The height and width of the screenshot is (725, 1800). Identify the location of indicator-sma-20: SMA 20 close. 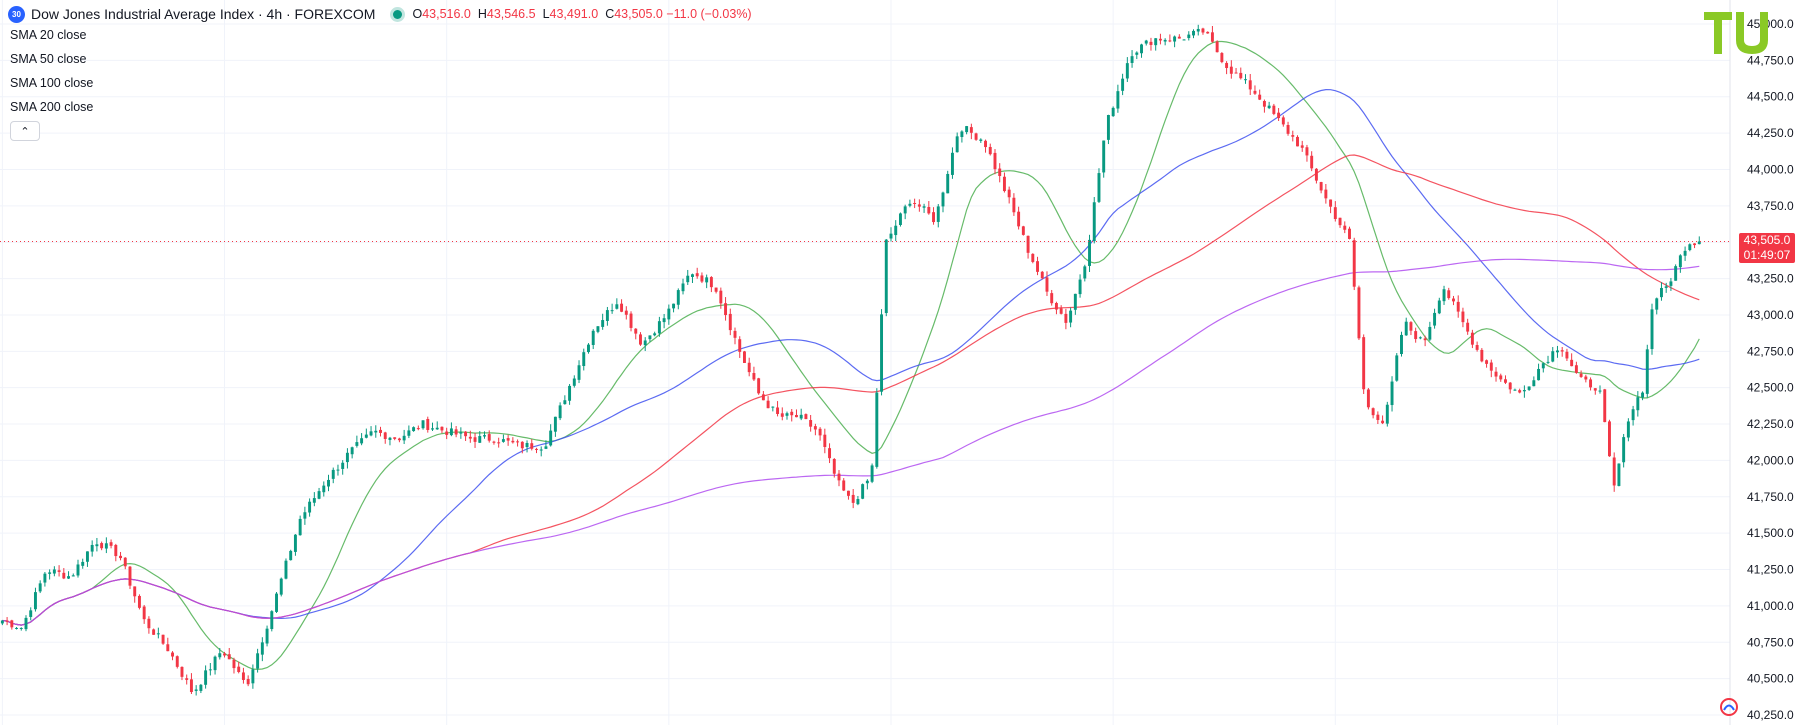
(48, 35).